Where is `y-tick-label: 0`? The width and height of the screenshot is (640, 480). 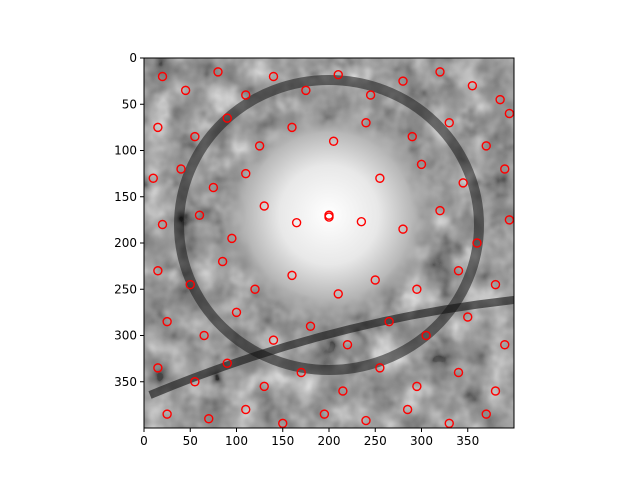 y-tick-label: 0 is located at coordinates (133, 58).